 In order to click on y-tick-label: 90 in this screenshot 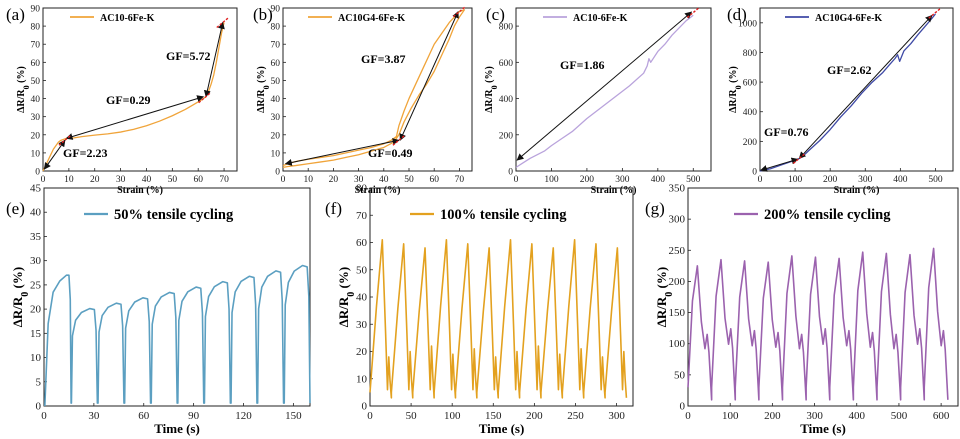, I will do `click(276, 10)`.